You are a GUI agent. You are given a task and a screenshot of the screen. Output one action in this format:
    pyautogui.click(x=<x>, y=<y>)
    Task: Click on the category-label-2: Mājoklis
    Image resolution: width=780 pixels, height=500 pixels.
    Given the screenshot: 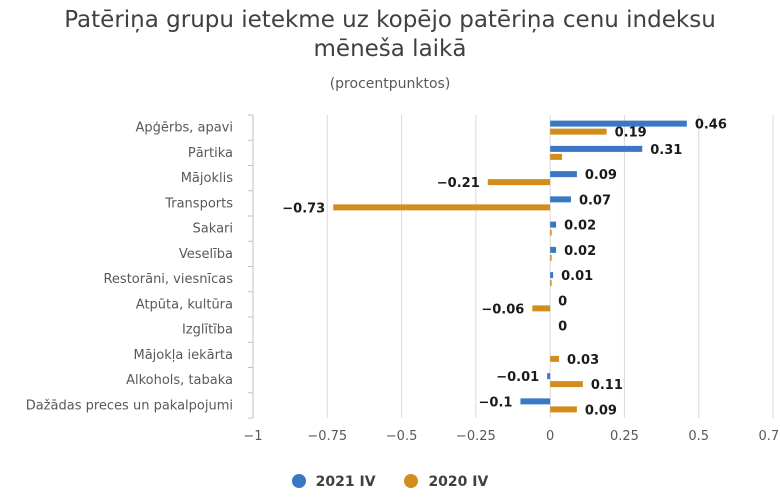 What is the action you would take?
    pyautogui.click(x=207, y=178)
    